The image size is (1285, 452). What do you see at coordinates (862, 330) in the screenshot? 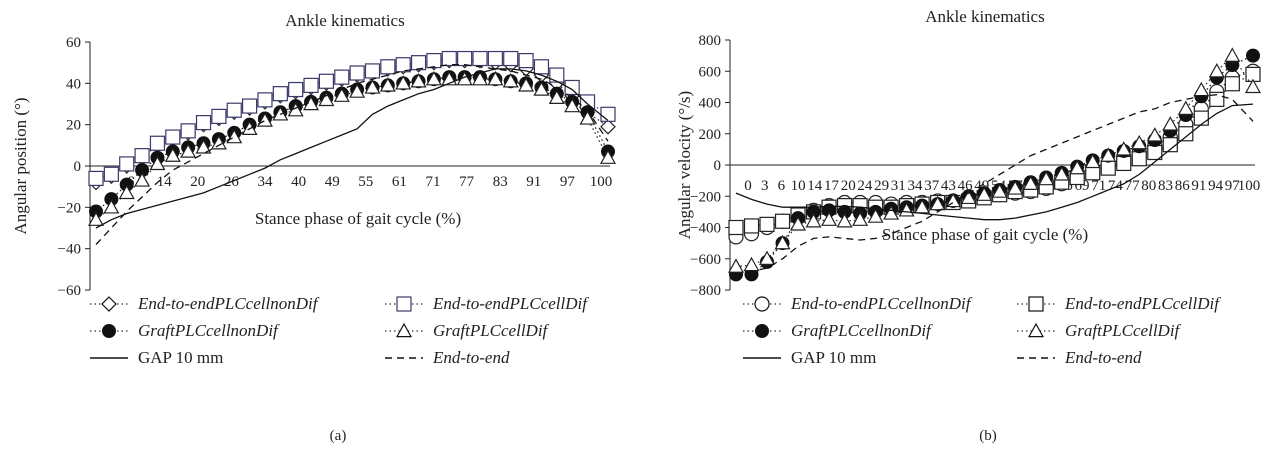
I see `legend-label: GraftPLCcellnonDif` at bounding box center [862, 330].